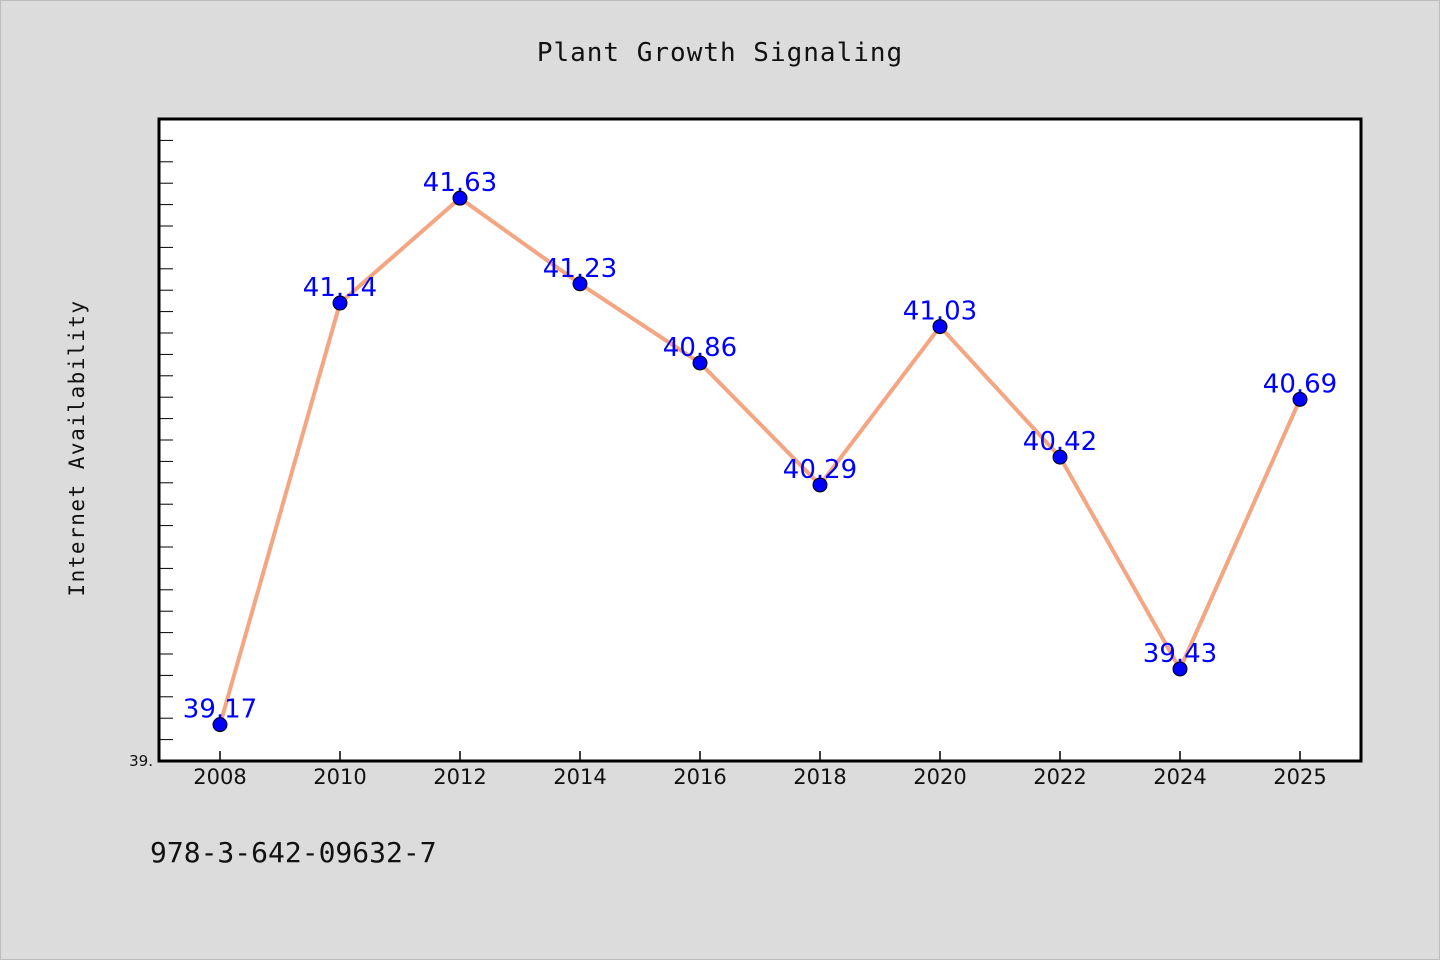 Image resolution: width=1440 pixels, height=960 pixels. I want to click on data-label: 39.17, so click(220, 710).